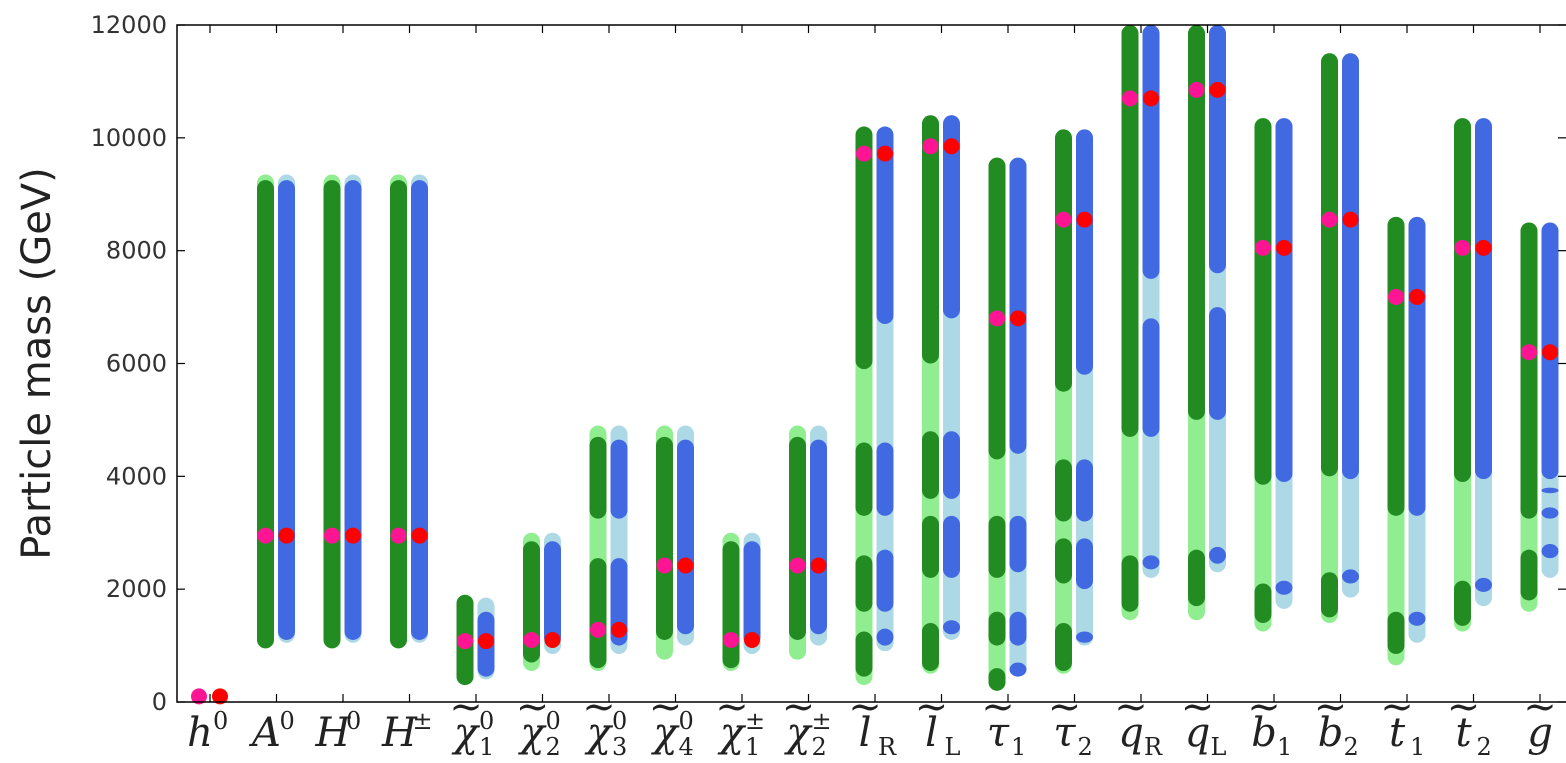 The image size is (1566, 763). Describe the element at coordinates (887, 747) in the screenshot. I see `x-tick-label-sub: R` at that location.